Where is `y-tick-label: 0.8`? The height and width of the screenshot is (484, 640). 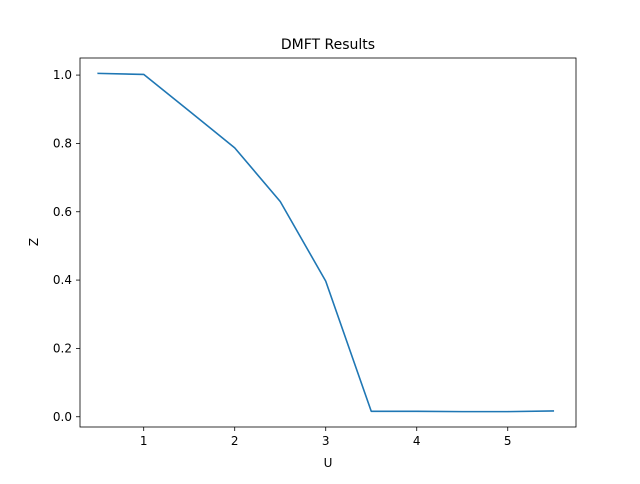 y-tick-label: 0.8 is located at coordinates (62, 143).